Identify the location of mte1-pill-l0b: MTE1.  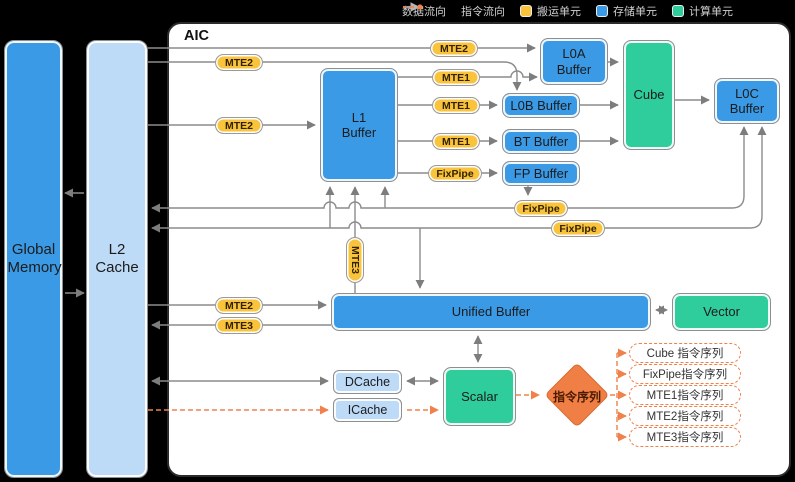
(456, 105).